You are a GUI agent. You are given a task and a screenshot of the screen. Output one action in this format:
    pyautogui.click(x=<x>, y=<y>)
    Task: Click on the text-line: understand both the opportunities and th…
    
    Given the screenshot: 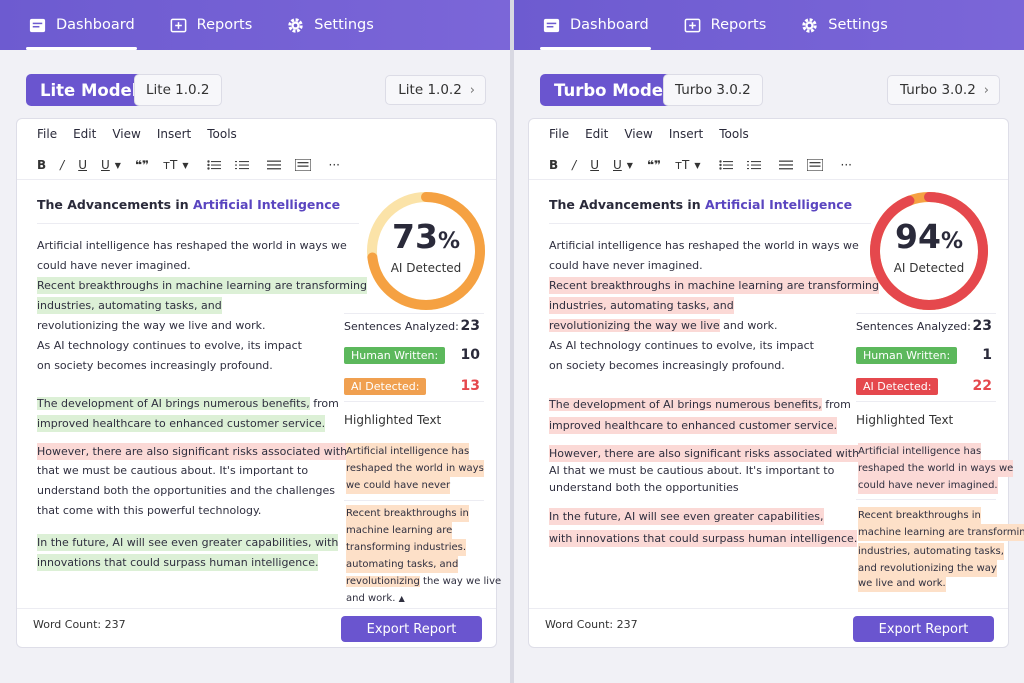 What is the action you would take?
    pyautogui.click(x=186, y=490)
    